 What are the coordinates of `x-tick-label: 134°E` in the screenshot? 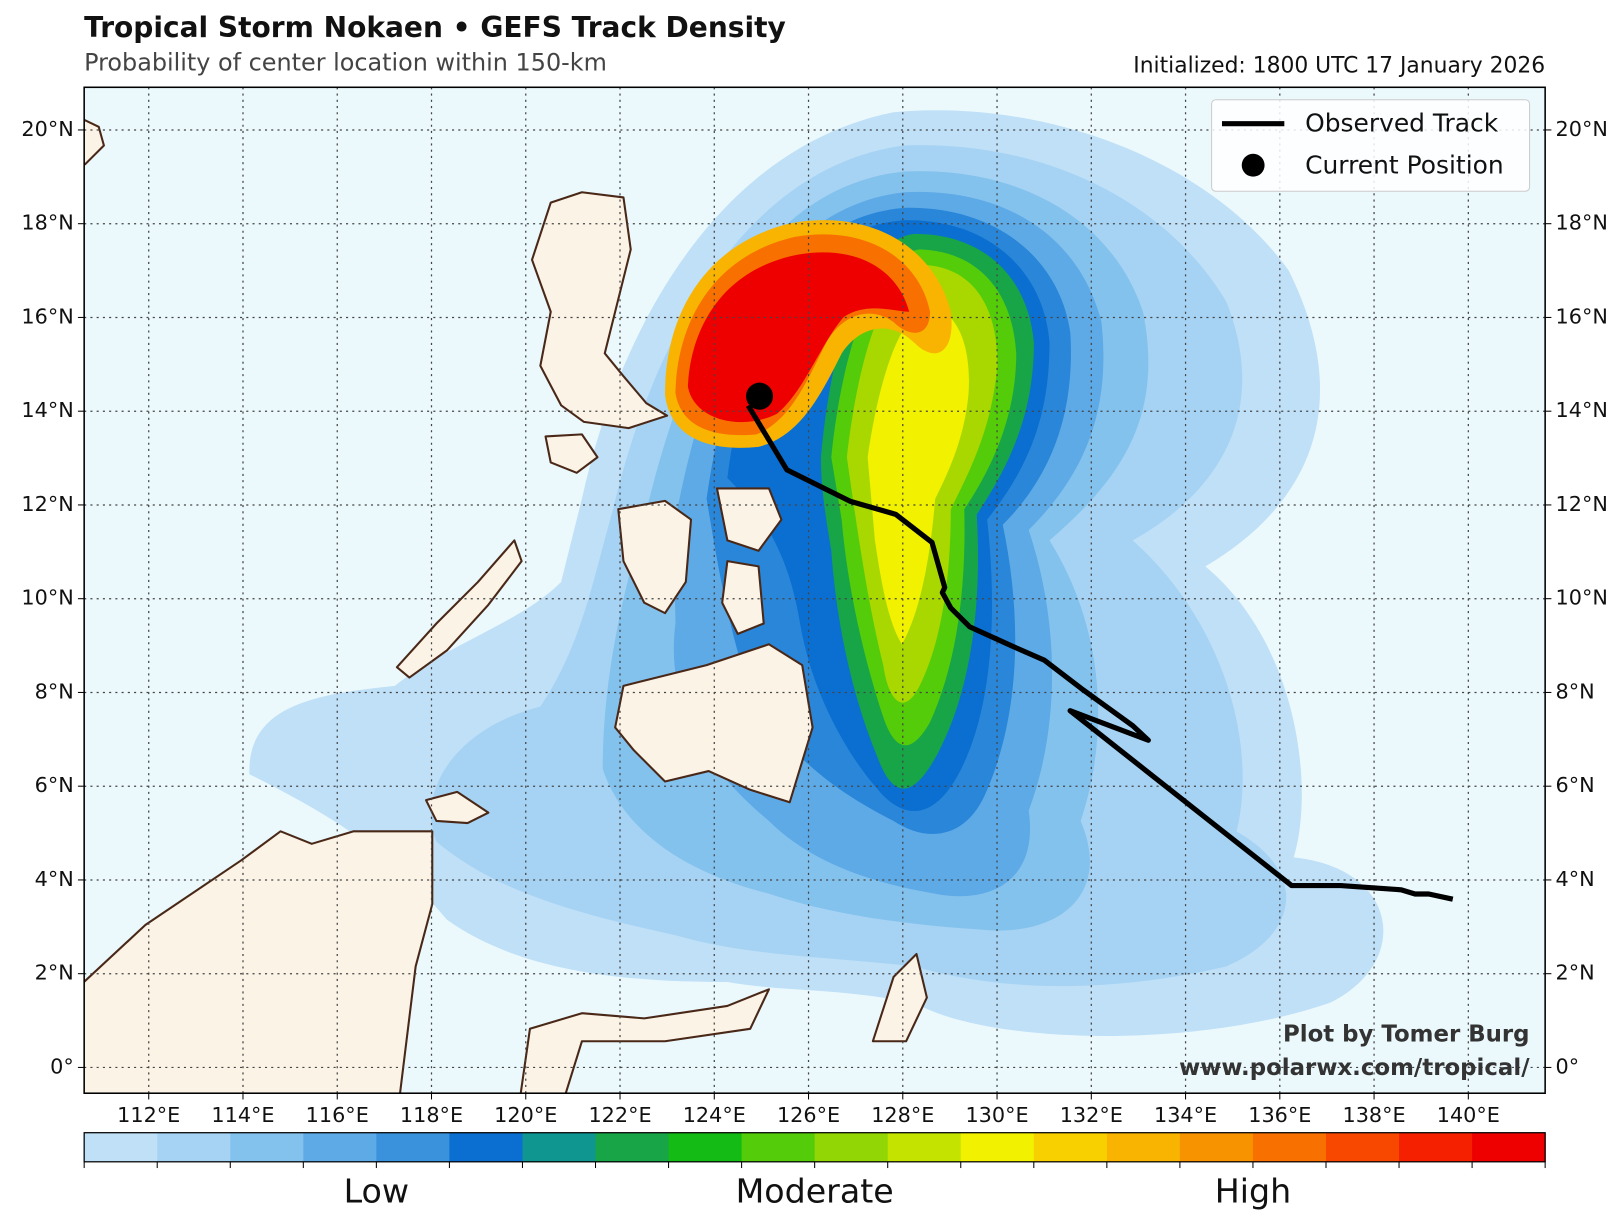 It's located at (1185, 1115).